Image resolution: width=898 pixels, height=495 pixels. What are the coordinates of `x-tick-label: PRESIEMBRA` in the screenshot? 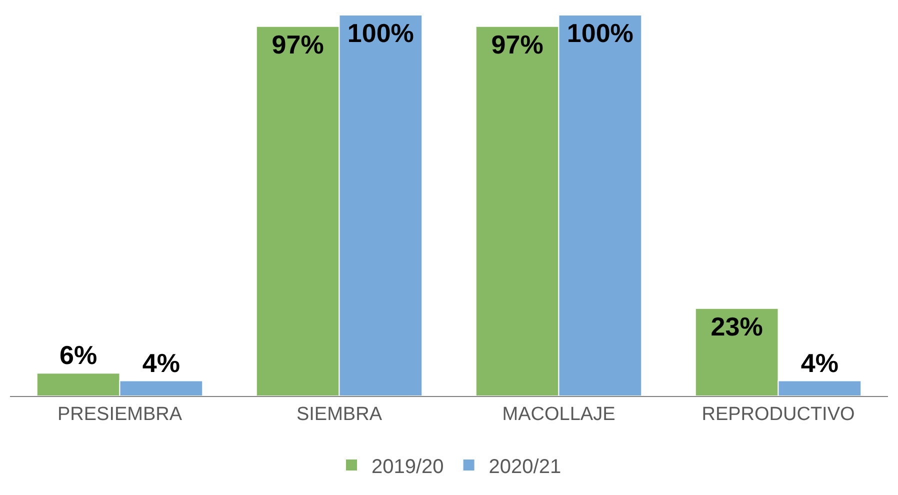 It's located at (119, 414).